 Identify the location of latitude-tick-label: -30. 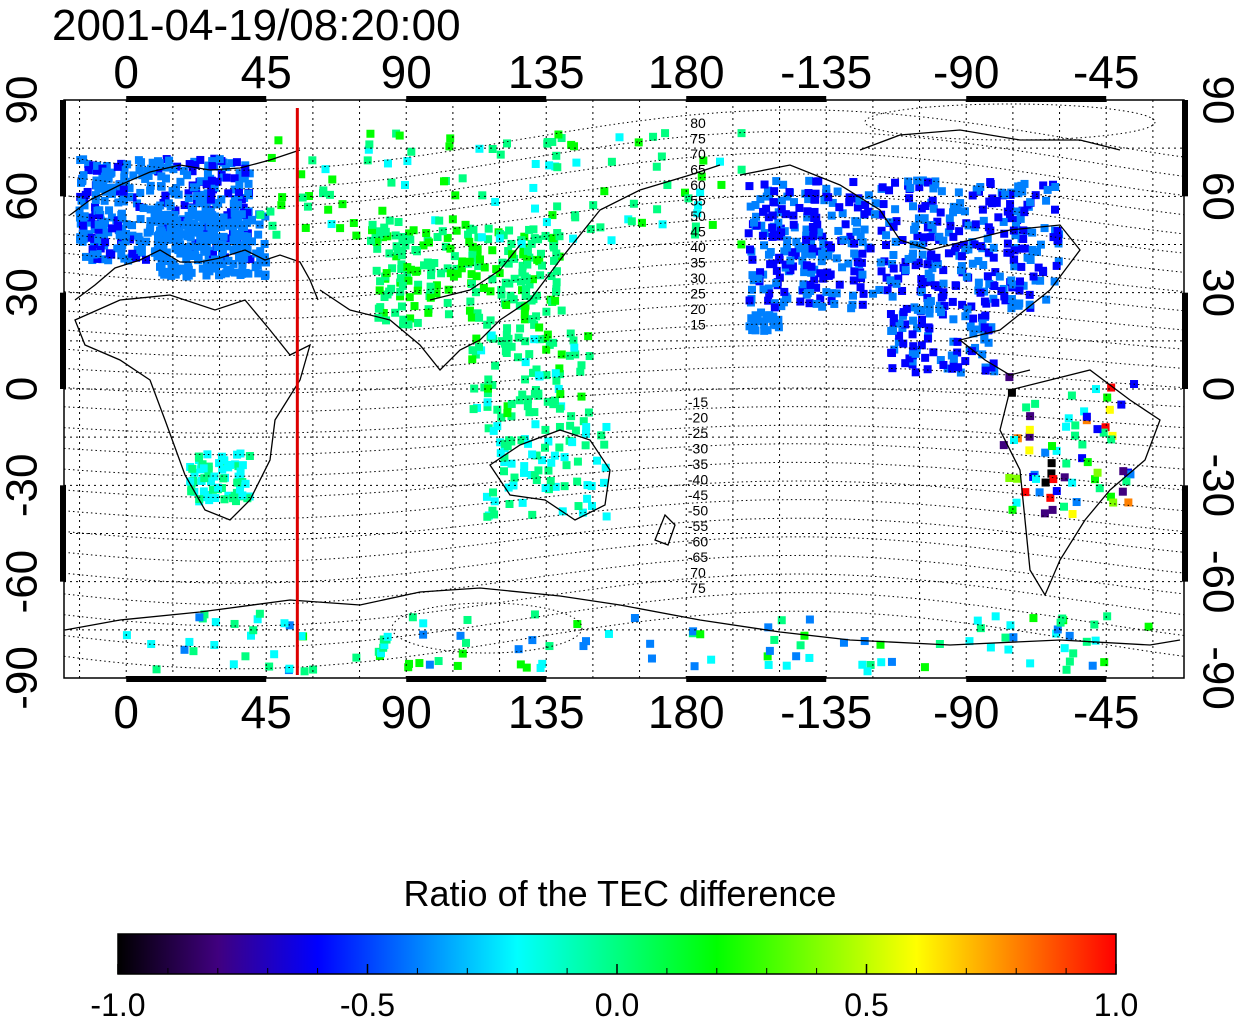
(1217, 486).